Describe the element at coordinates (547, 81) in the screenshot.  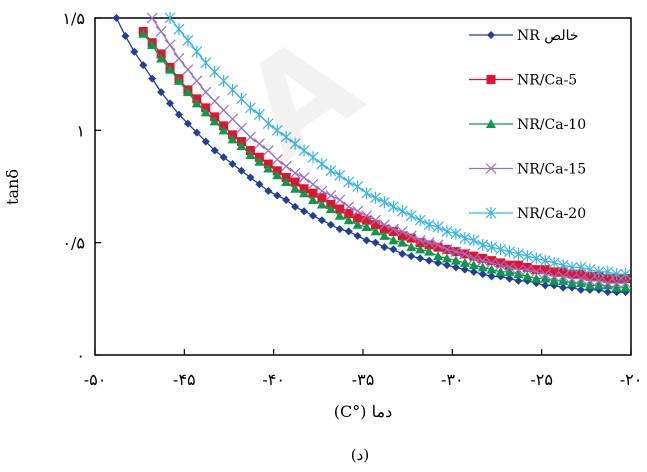
I see `legend-label: NR/Ca-5` at that location.